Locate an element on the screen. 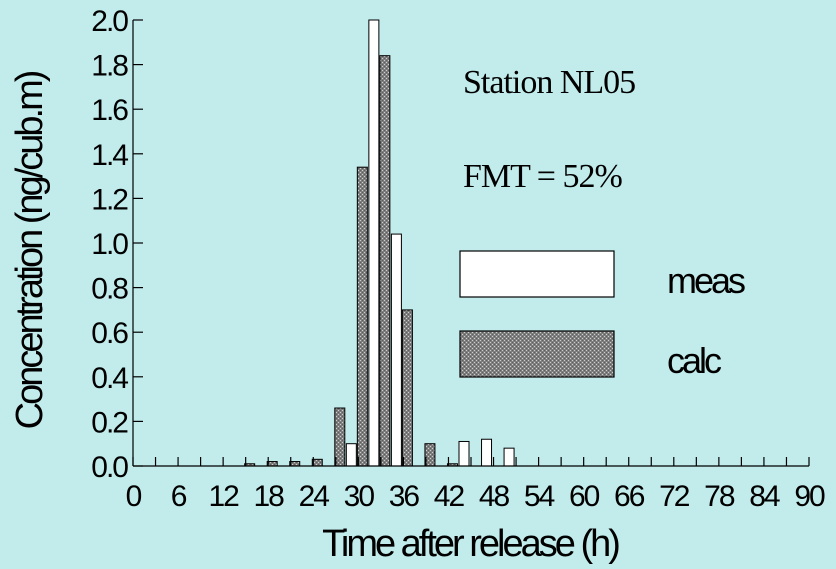 Image resolution: width=836 pixels, height=569 pixels. y-tick-label: 1.4 is located at coordinates (109, 155).